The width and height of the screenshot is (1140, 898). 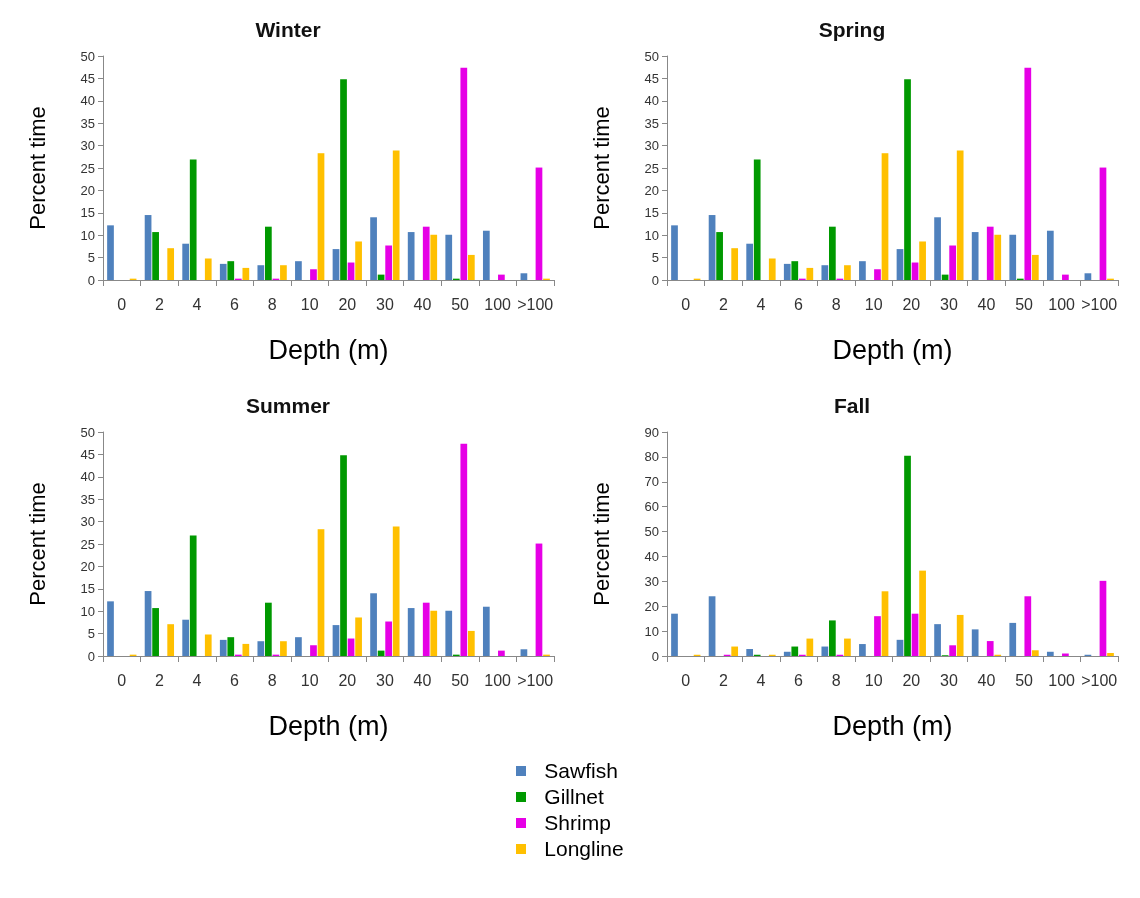 What do you see at coordinates (651, 556) in the screenshot?
I see `y-tick-label: 40` at bounding box center [651, 556].